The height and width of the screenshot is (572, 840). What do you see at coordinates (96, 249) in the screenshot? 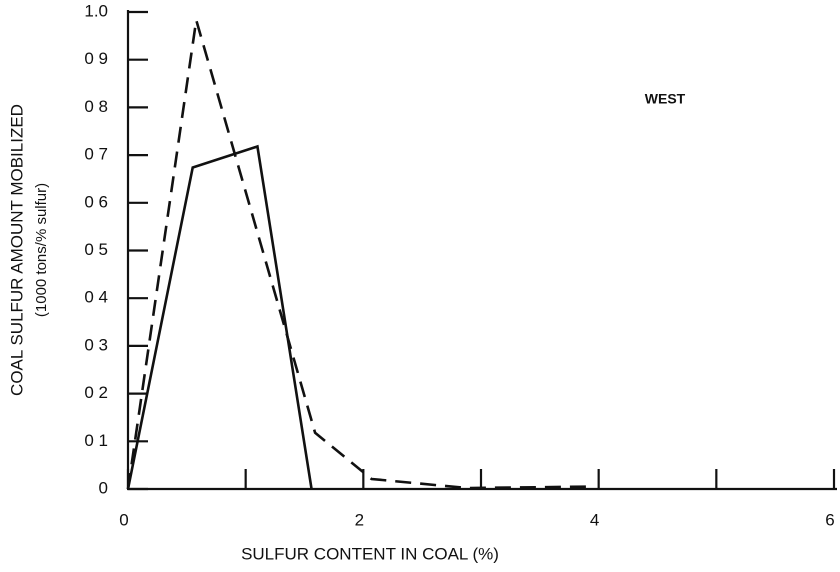
I see `y-tick-label: 0 5` at bounding box center [96, 249].